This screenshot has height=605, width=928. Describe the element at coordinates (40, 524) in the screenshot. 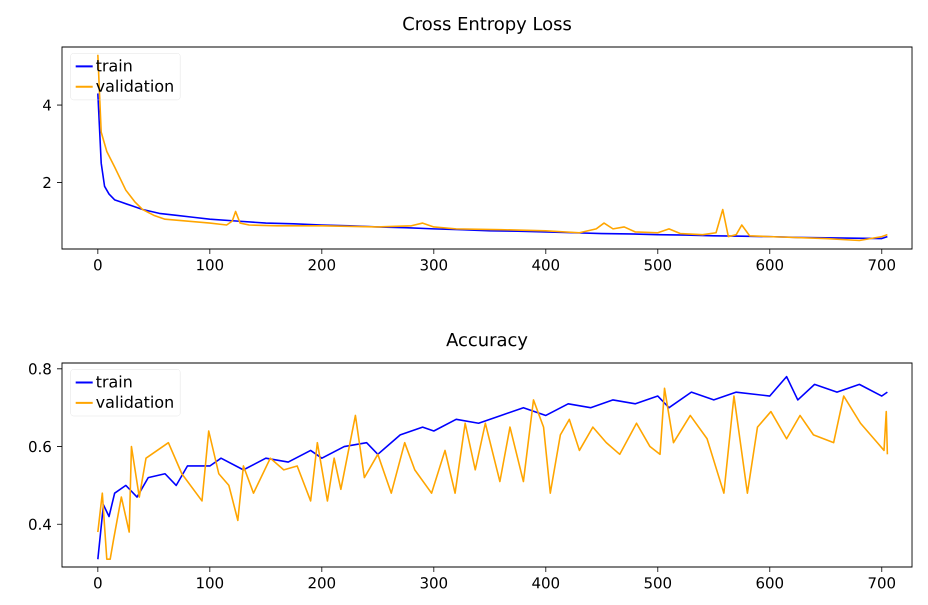

I see `y-tick-label: 0.4` at that location.